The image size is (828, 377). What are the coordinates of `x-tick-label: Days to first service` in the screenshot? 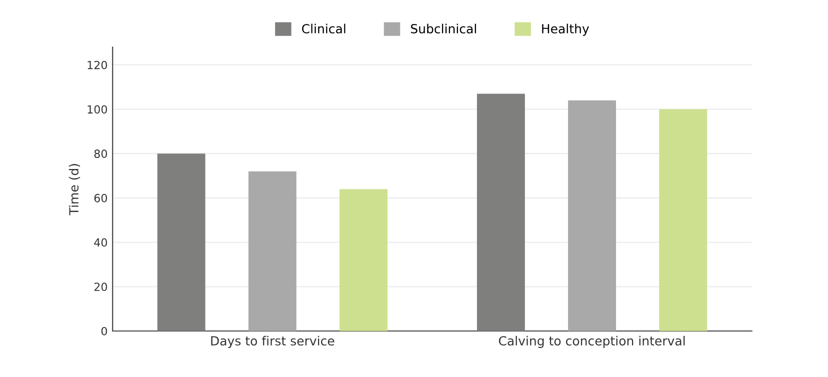 It's located at (272, 342).